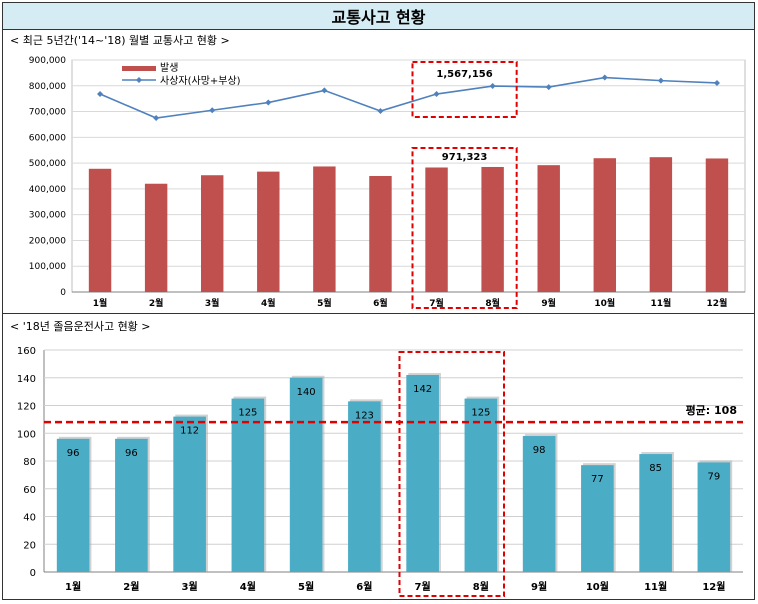 The image size is (758, 604). What do you see at coordinates (660, 303) in the screenshot?
I see `chart1-xtick-label: 11월` at bounding box center [660, 303].